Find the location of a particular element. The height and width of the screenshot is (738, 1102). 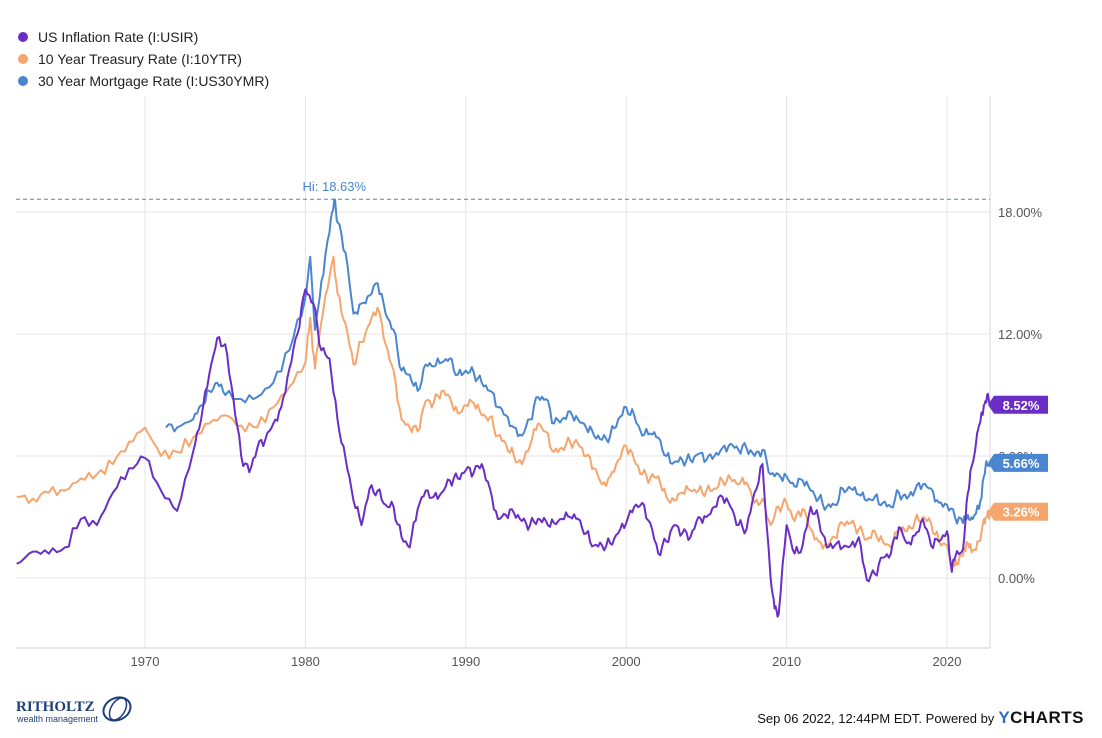

y-tick-label: 12.00% is located at coordinates (1020, 334).